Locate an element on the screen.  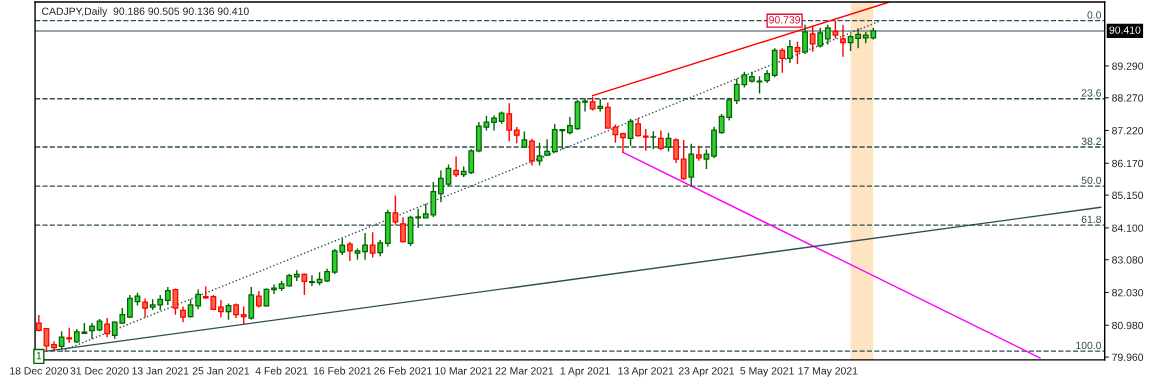
annotation: 50.0 is located at coordinates (1091, 180).